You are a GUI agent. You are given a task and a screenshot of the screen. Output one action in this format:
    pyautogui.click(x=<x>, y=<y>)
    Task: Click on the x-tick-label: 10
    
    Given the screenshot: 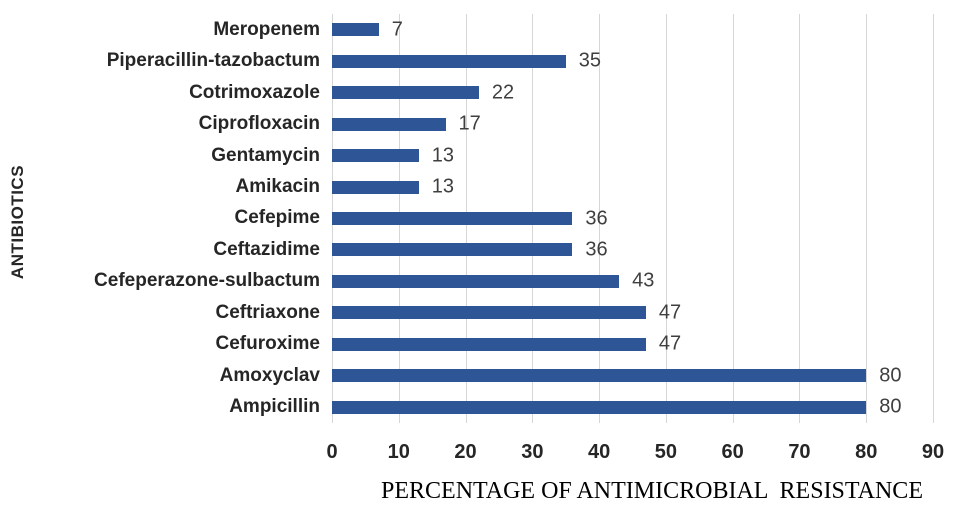 What is the action you would take?
    pyautogui.click(x=398, y=452)
    